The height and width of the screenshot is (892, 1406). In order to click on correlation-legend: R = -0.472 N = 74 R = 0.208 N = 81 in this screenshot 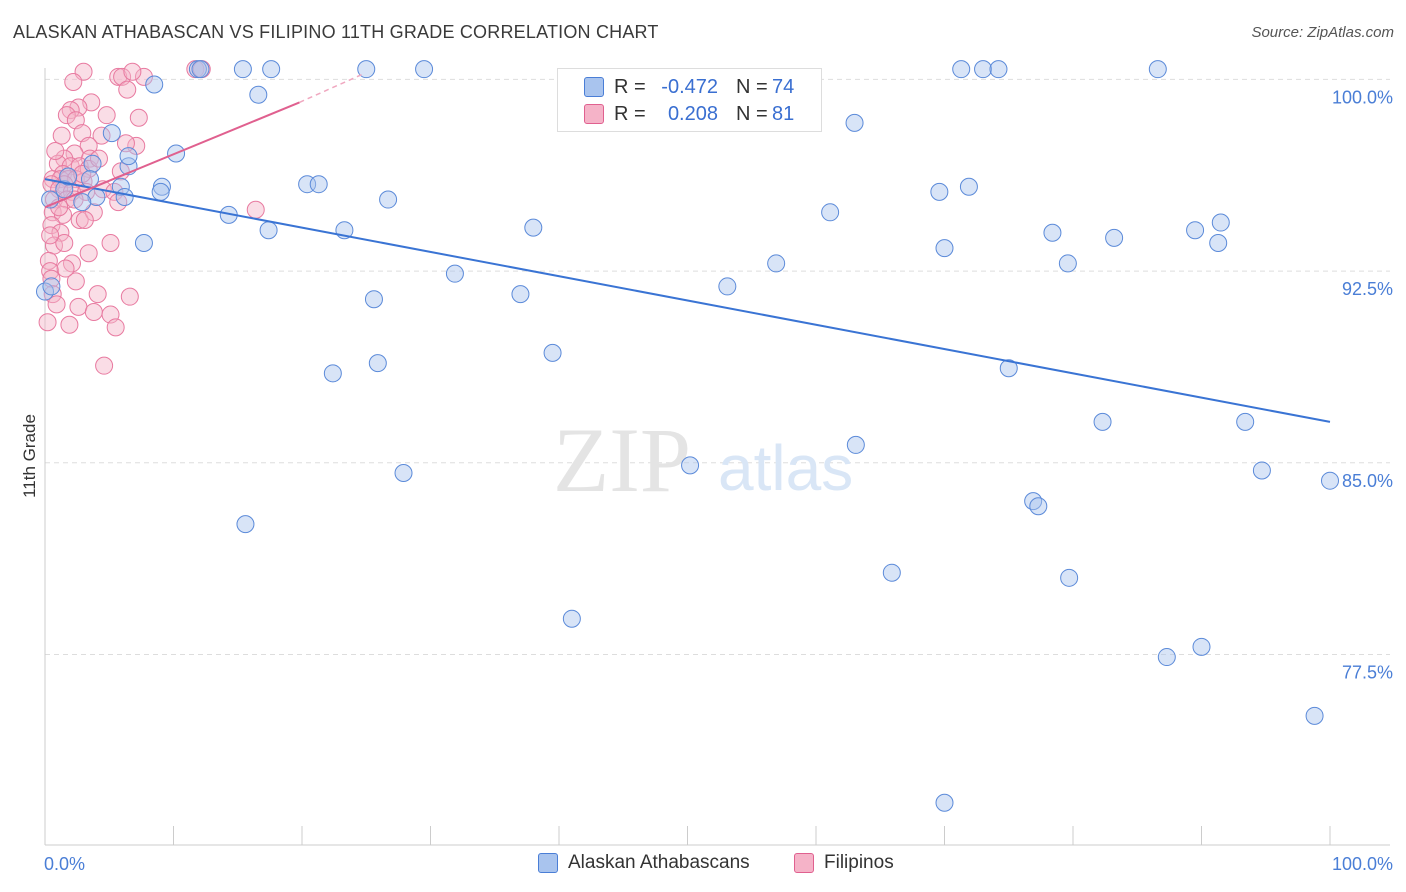, I will do `click(689, 100)`.